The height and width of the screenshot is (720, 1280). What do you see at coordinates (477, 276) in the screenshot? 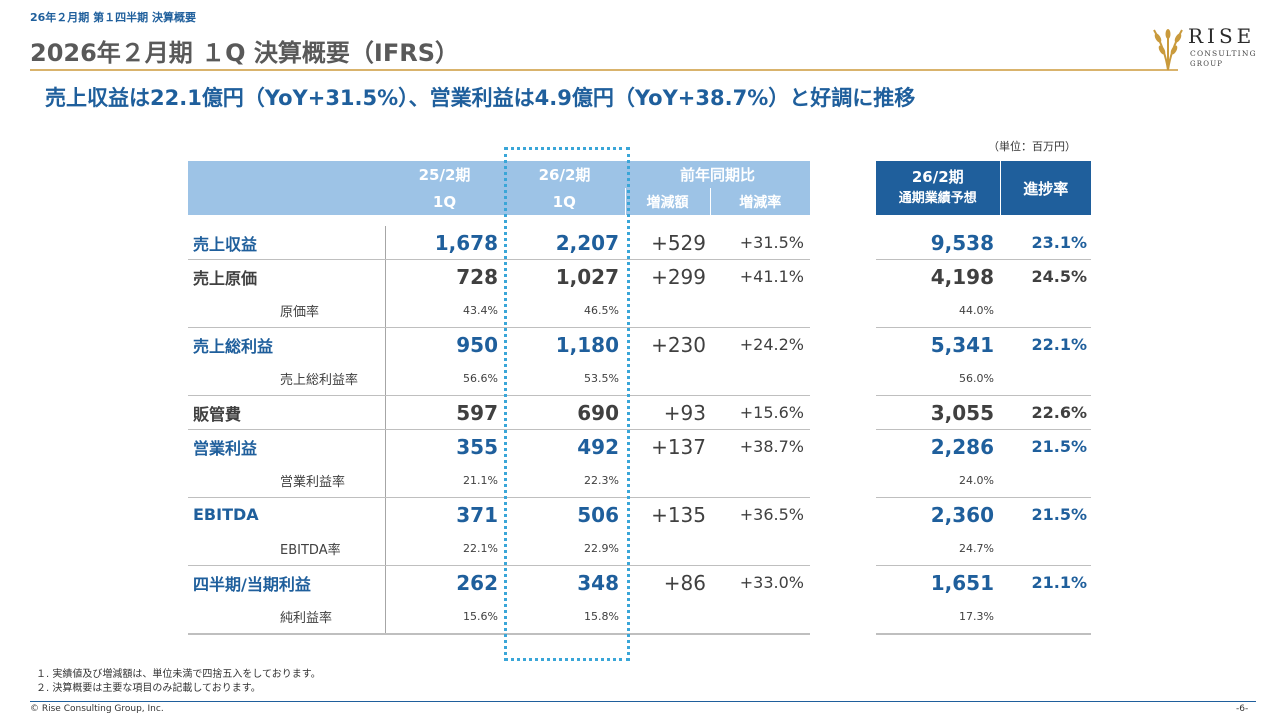
I see `prev-value: 728` at bounding box center [477, 276].